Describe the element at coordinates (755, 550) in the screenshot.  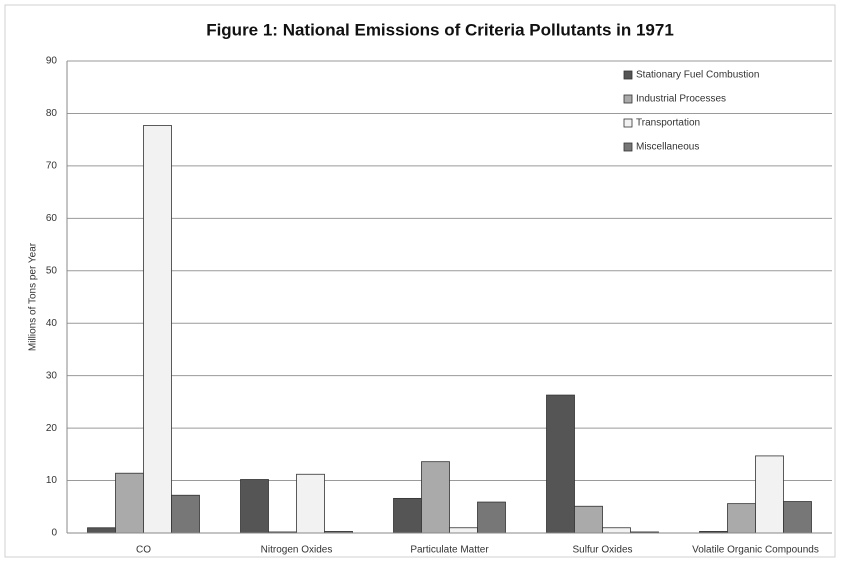
I see `x-tick-label: Volatile Organic Compounds` at that location.